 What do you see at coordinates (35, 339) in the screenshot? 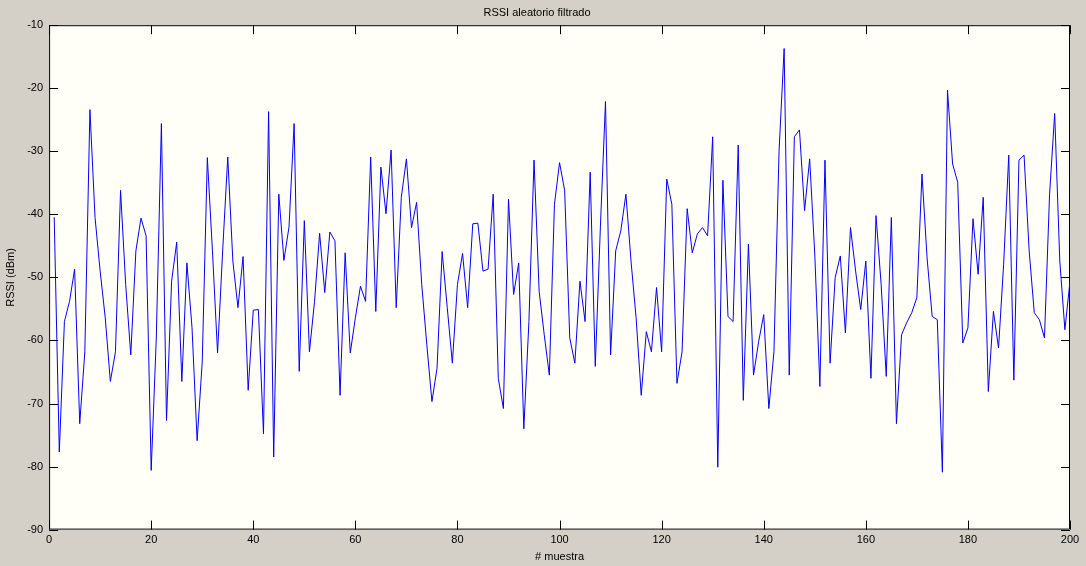
I see `y-tick-label: -60` at bounding box center [35, 339].